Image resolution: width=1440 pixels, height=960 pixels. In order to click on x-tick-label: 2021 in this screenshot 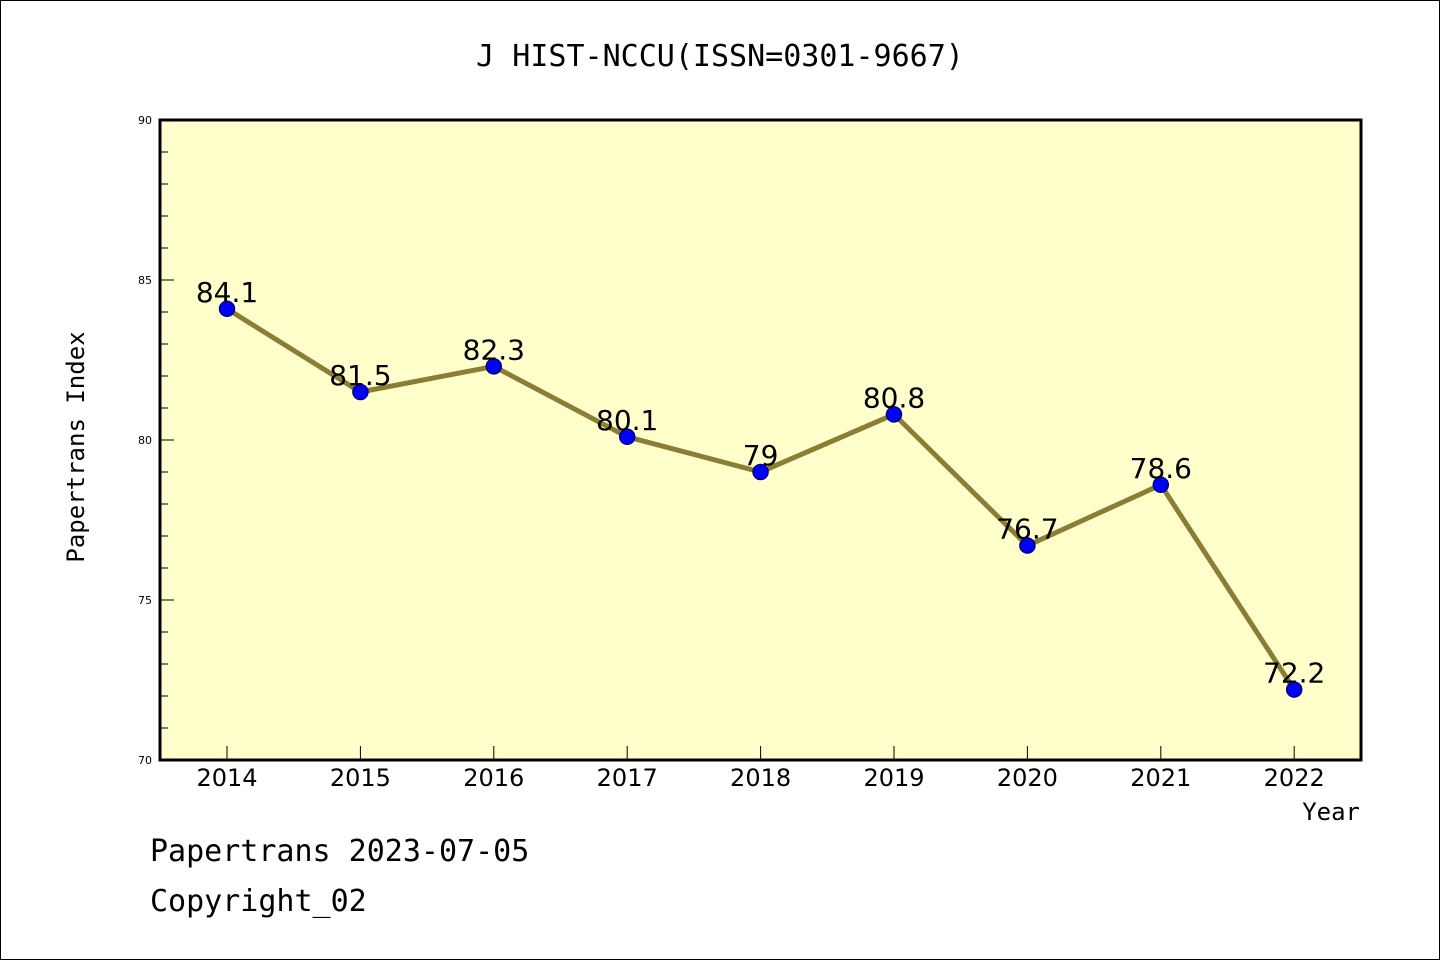, I will do `click(1160, 778)`.